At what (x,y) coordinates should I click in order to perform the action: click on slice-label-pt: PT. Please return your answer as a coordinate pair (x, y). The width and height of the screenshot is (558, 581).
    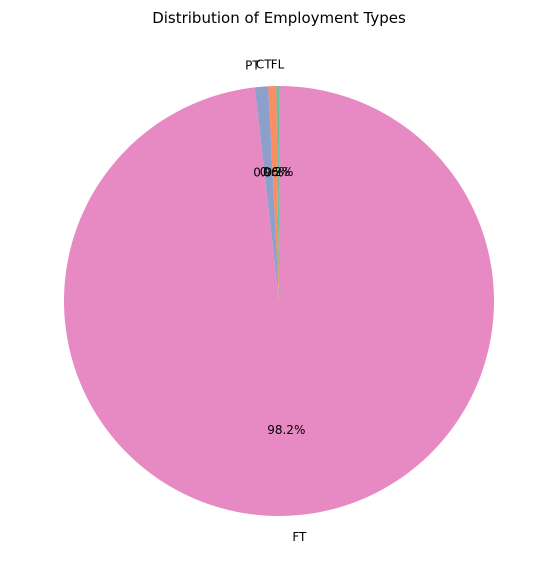
    Looking at the image, I should click on (252, 65).